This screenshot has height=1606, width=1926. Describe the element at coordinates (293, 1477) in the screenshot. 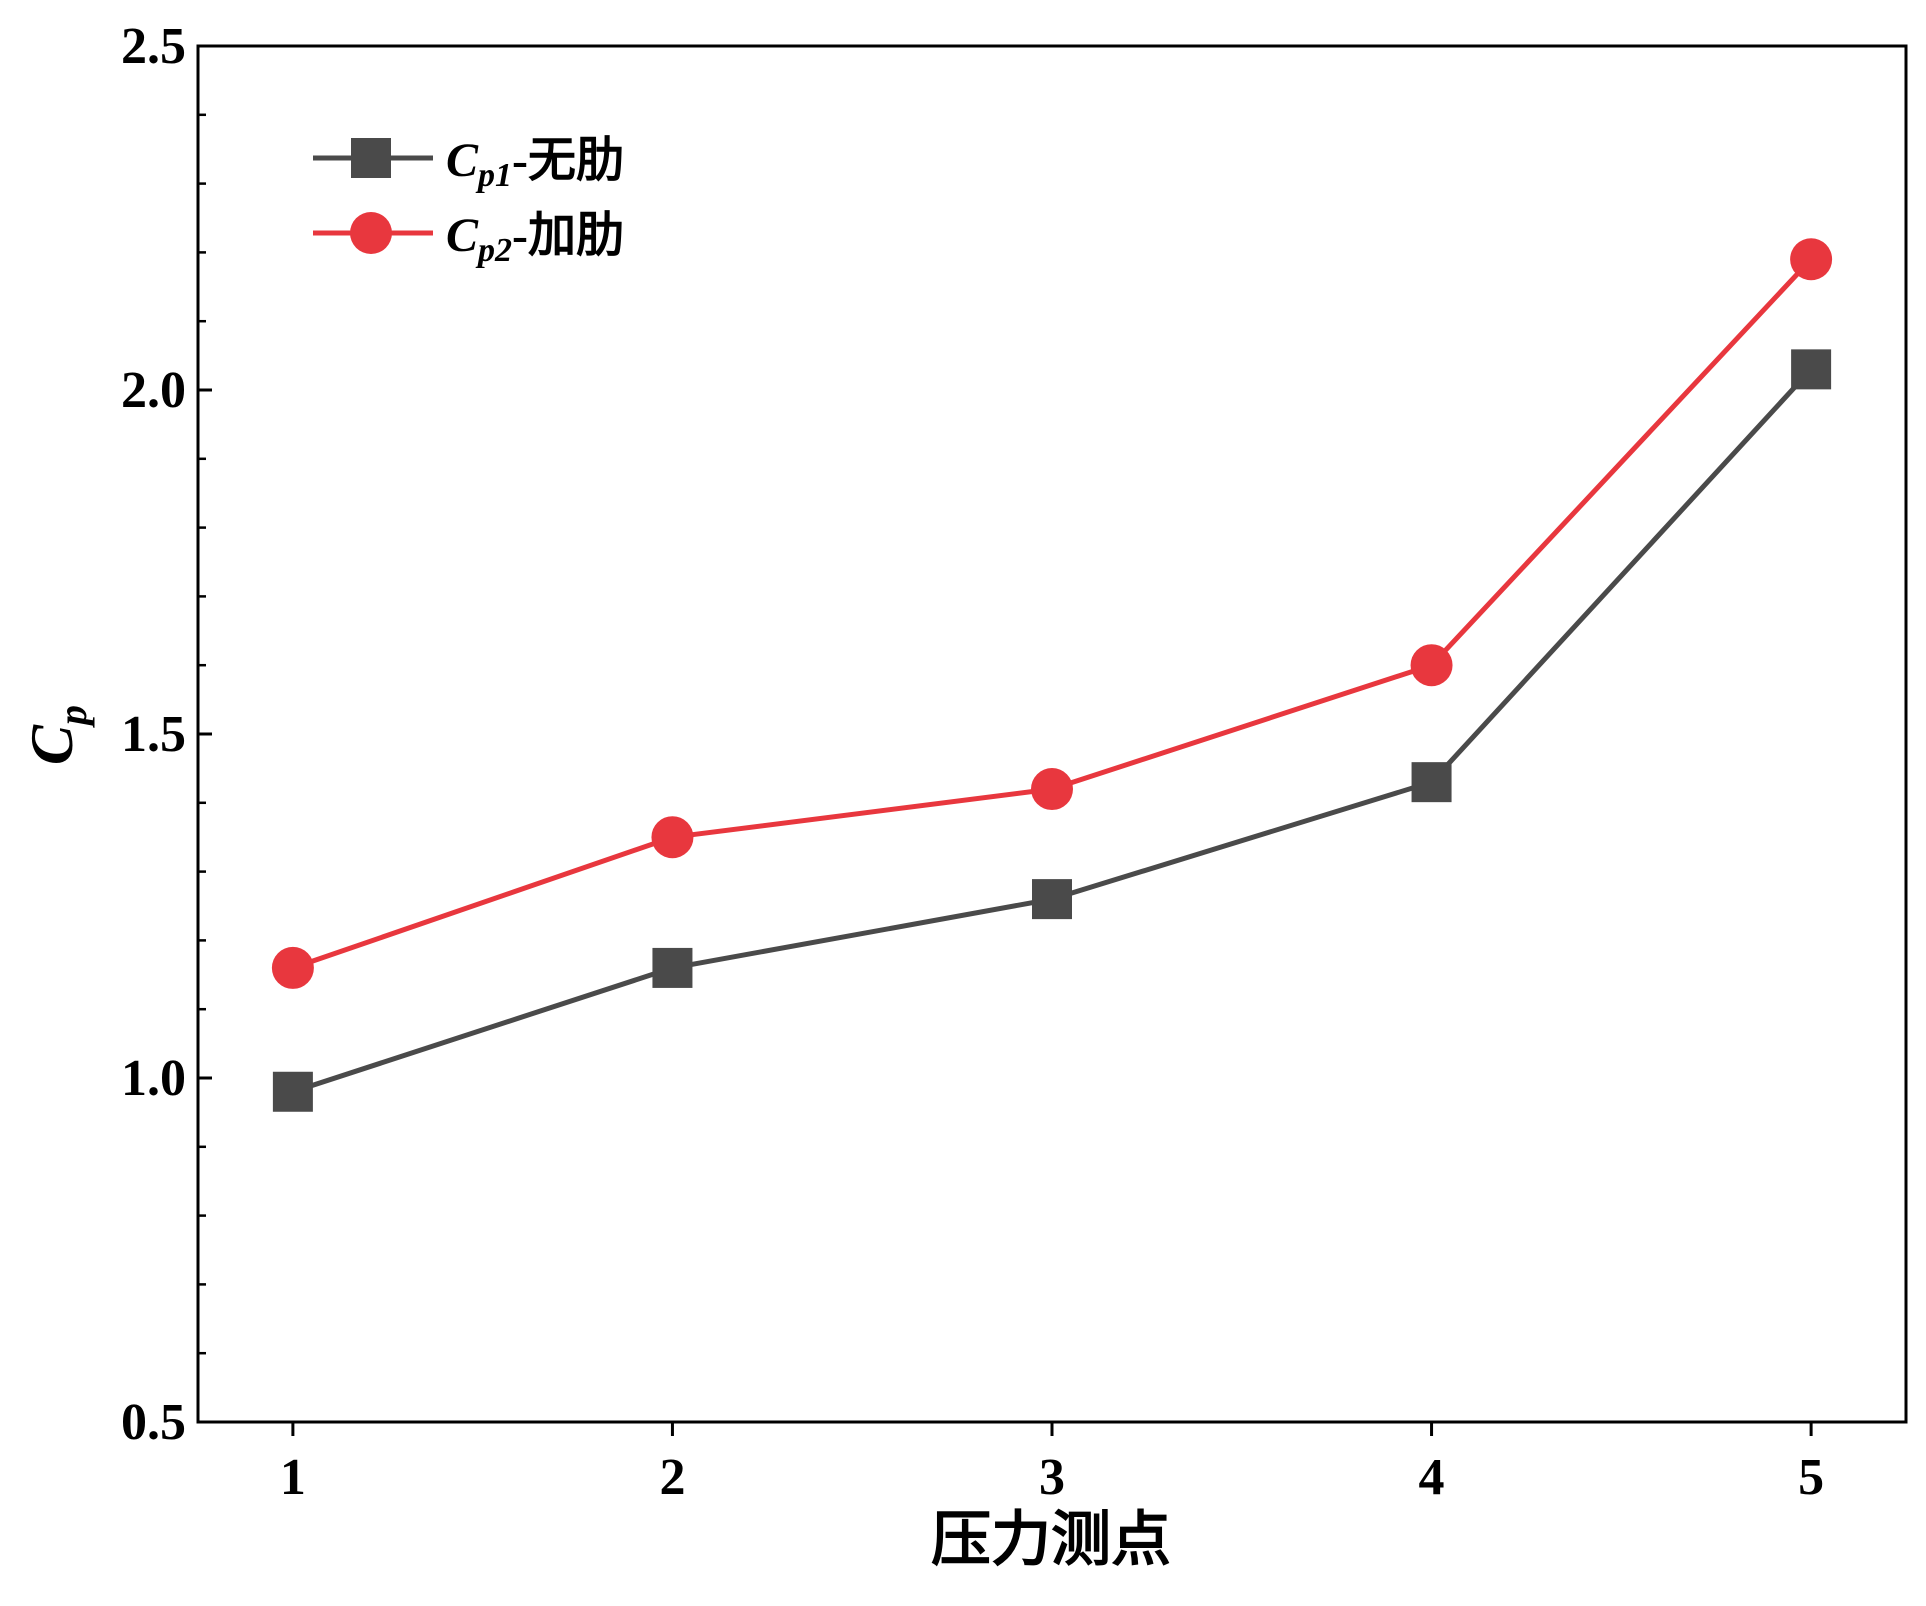

I see `x-tick-label: 1` at that location.